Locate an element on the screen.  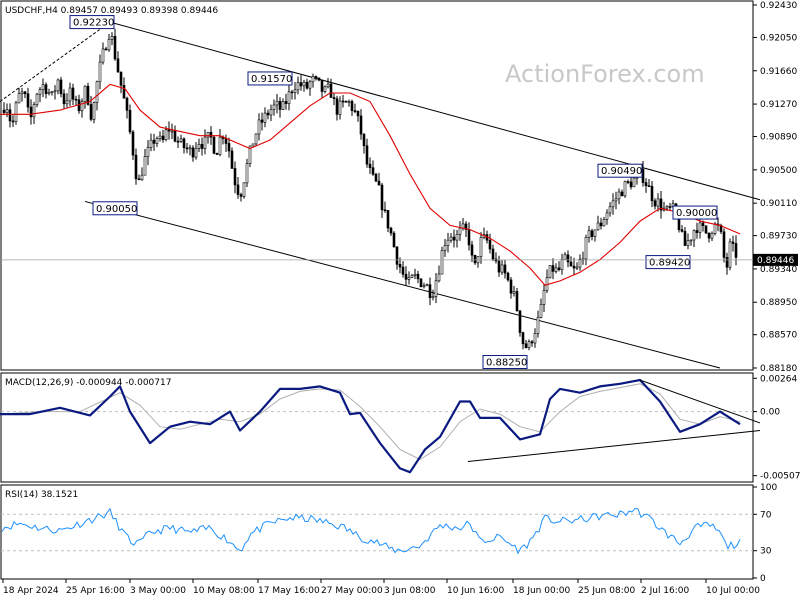
price-y-tick-label: 0.92050 is located at coordinates (778, 38).